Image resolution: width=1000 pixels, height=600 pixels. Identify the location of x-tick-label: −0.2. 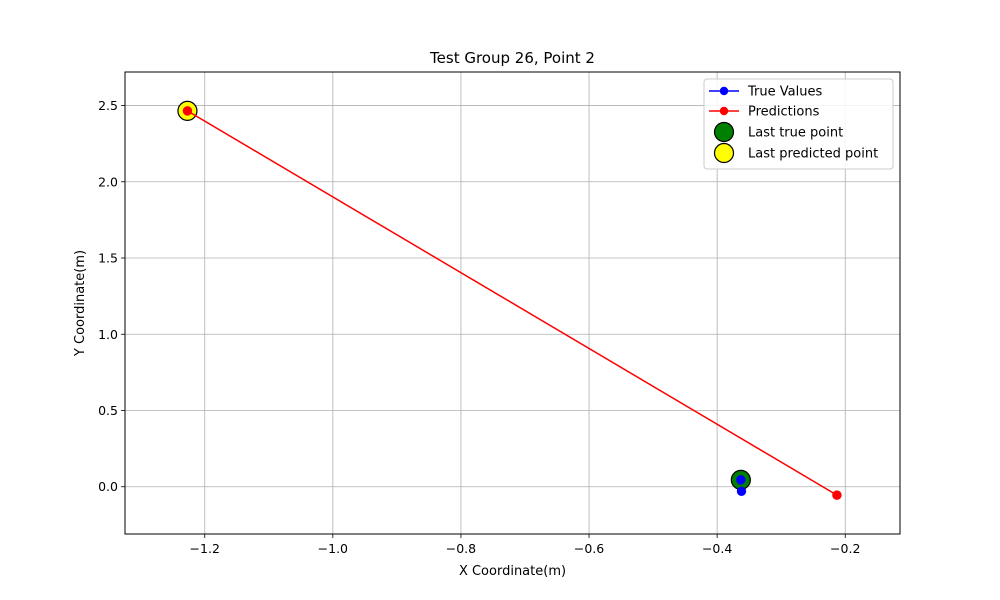
(845, 548).